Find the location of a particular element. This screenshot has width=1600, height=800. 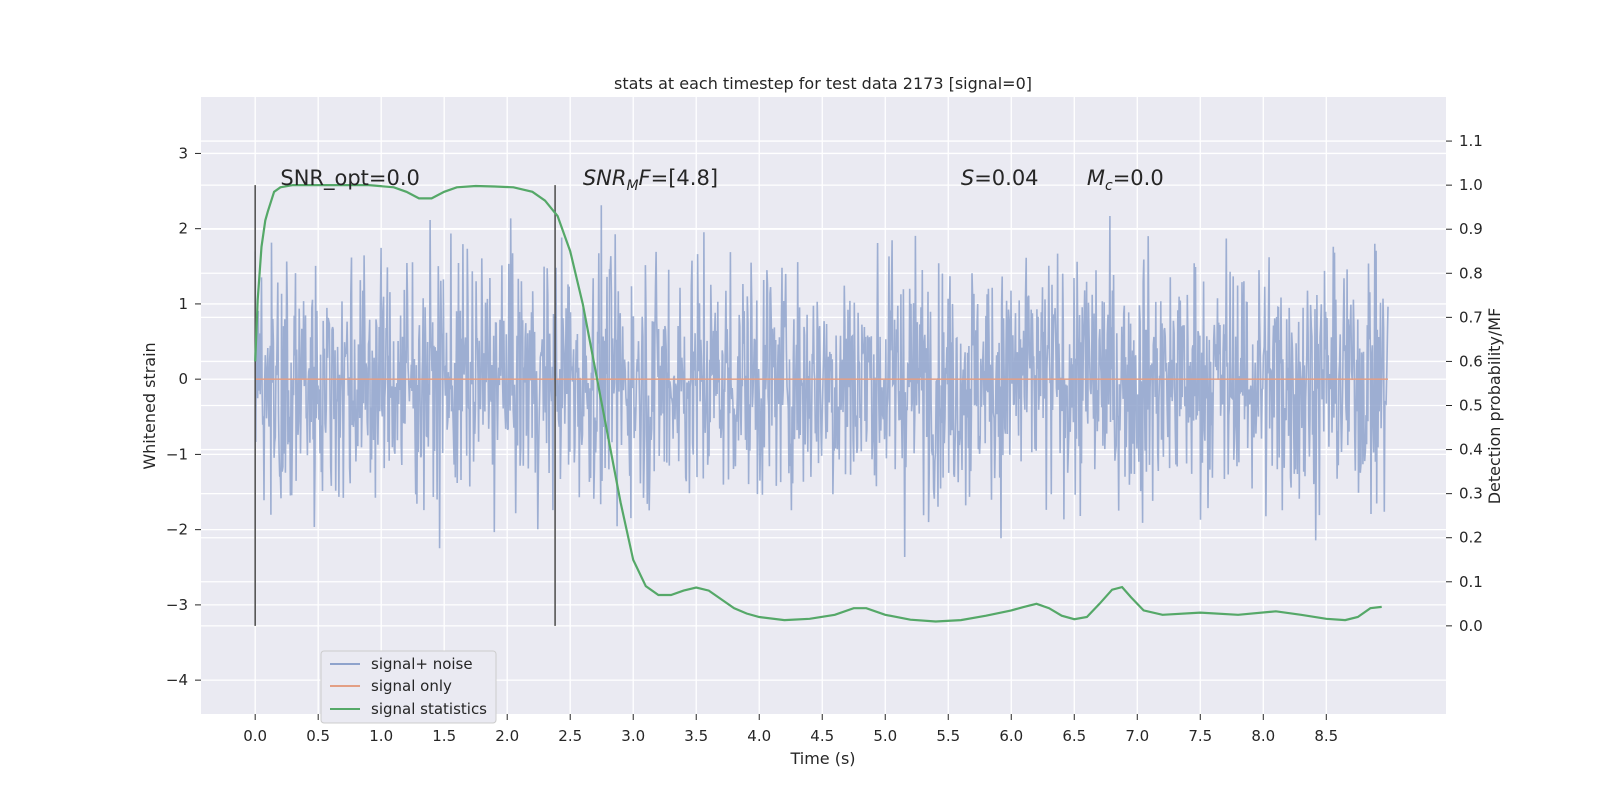

annotation-0: SNR_opt=0.0 is located at coordinates (350, 178).